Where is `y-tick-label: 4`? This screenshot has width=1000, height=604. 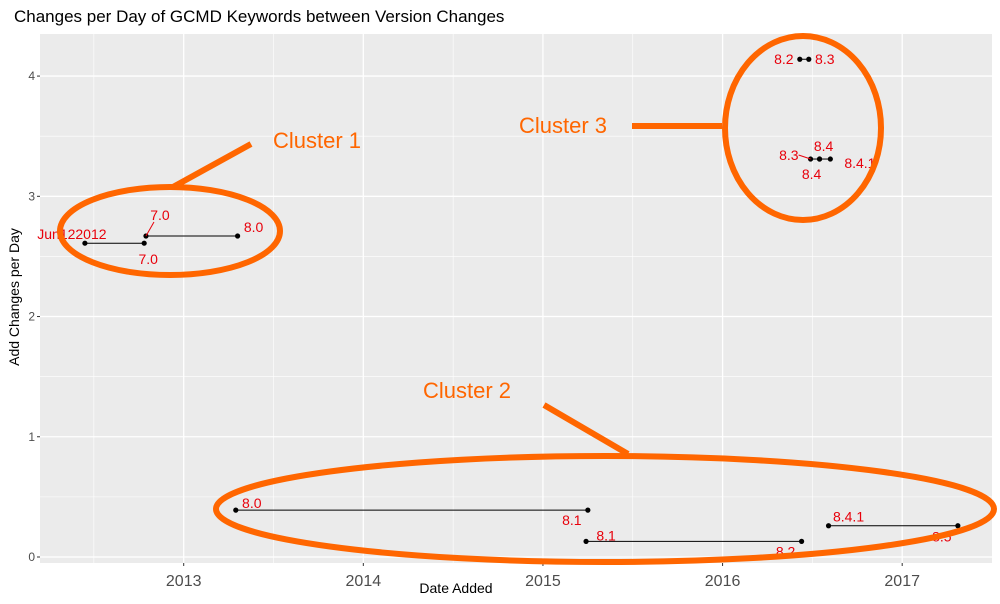
y-tick-label: 4 is located at coordinates (31, 76).